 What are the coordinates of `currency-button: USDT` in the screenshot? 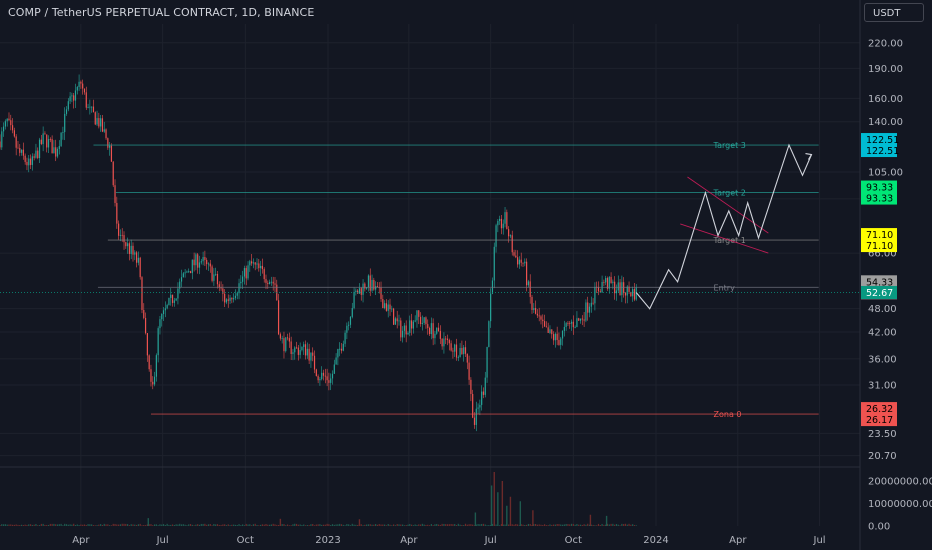 It's located at (894, 12).